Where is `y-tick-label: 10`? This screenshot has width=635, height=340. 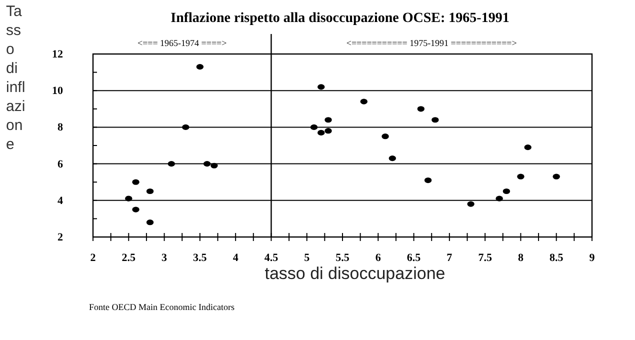 y-tick-label: 10 is located at coordinates (58, 91).